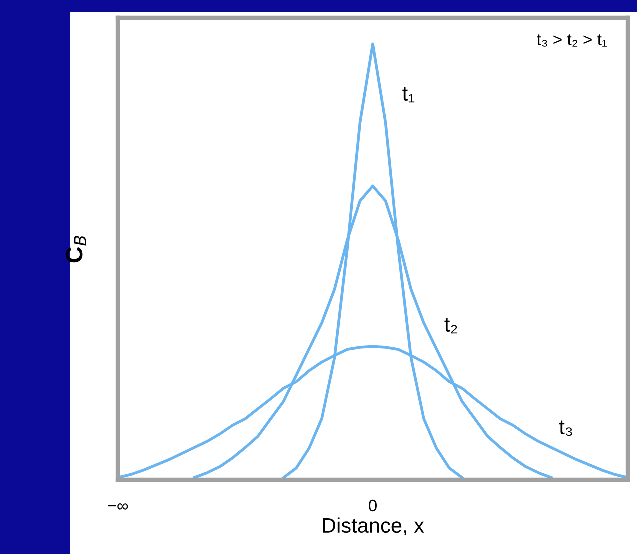 The width and height of the screenshot is (637, 554). What do you see at coordinates (451, 326) in the screenshot?
I see `series-label: t₂` at bounding box center [451, 326].